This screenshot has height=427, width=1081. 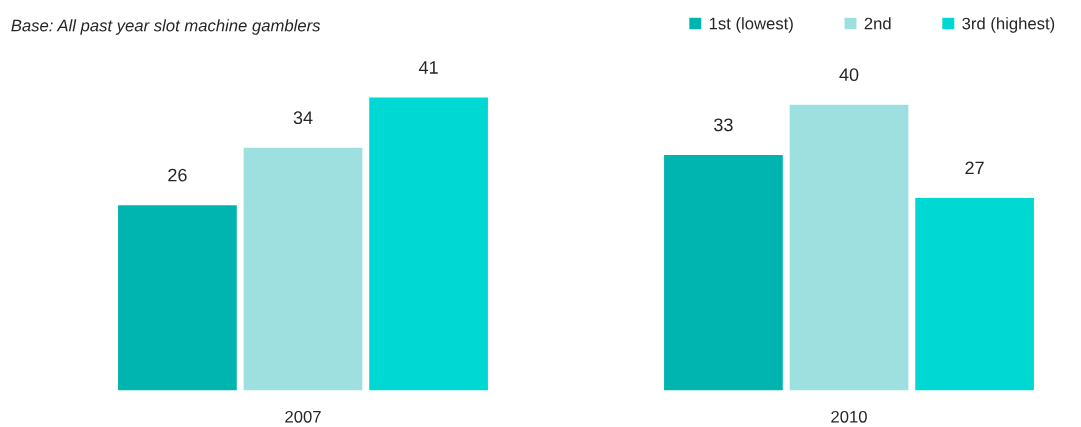 I want to click on text: Base: All past year slot machine gamblers, so click(x=166, y=27).